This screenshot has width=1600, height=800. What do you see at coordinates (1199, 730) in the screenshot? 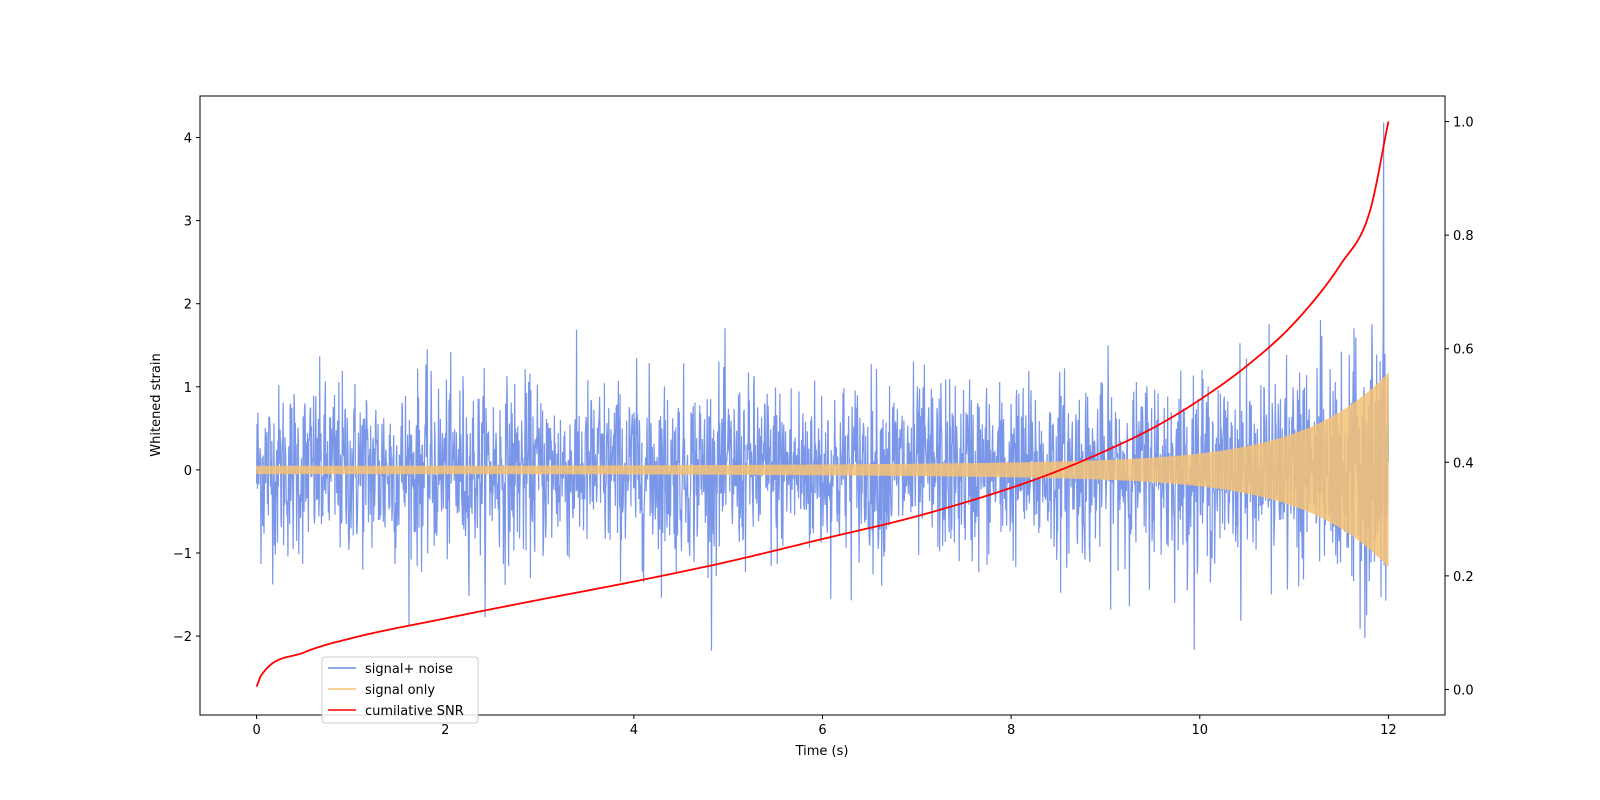
I see `x-tick-label: 10` at bounding box center [1199, 730].